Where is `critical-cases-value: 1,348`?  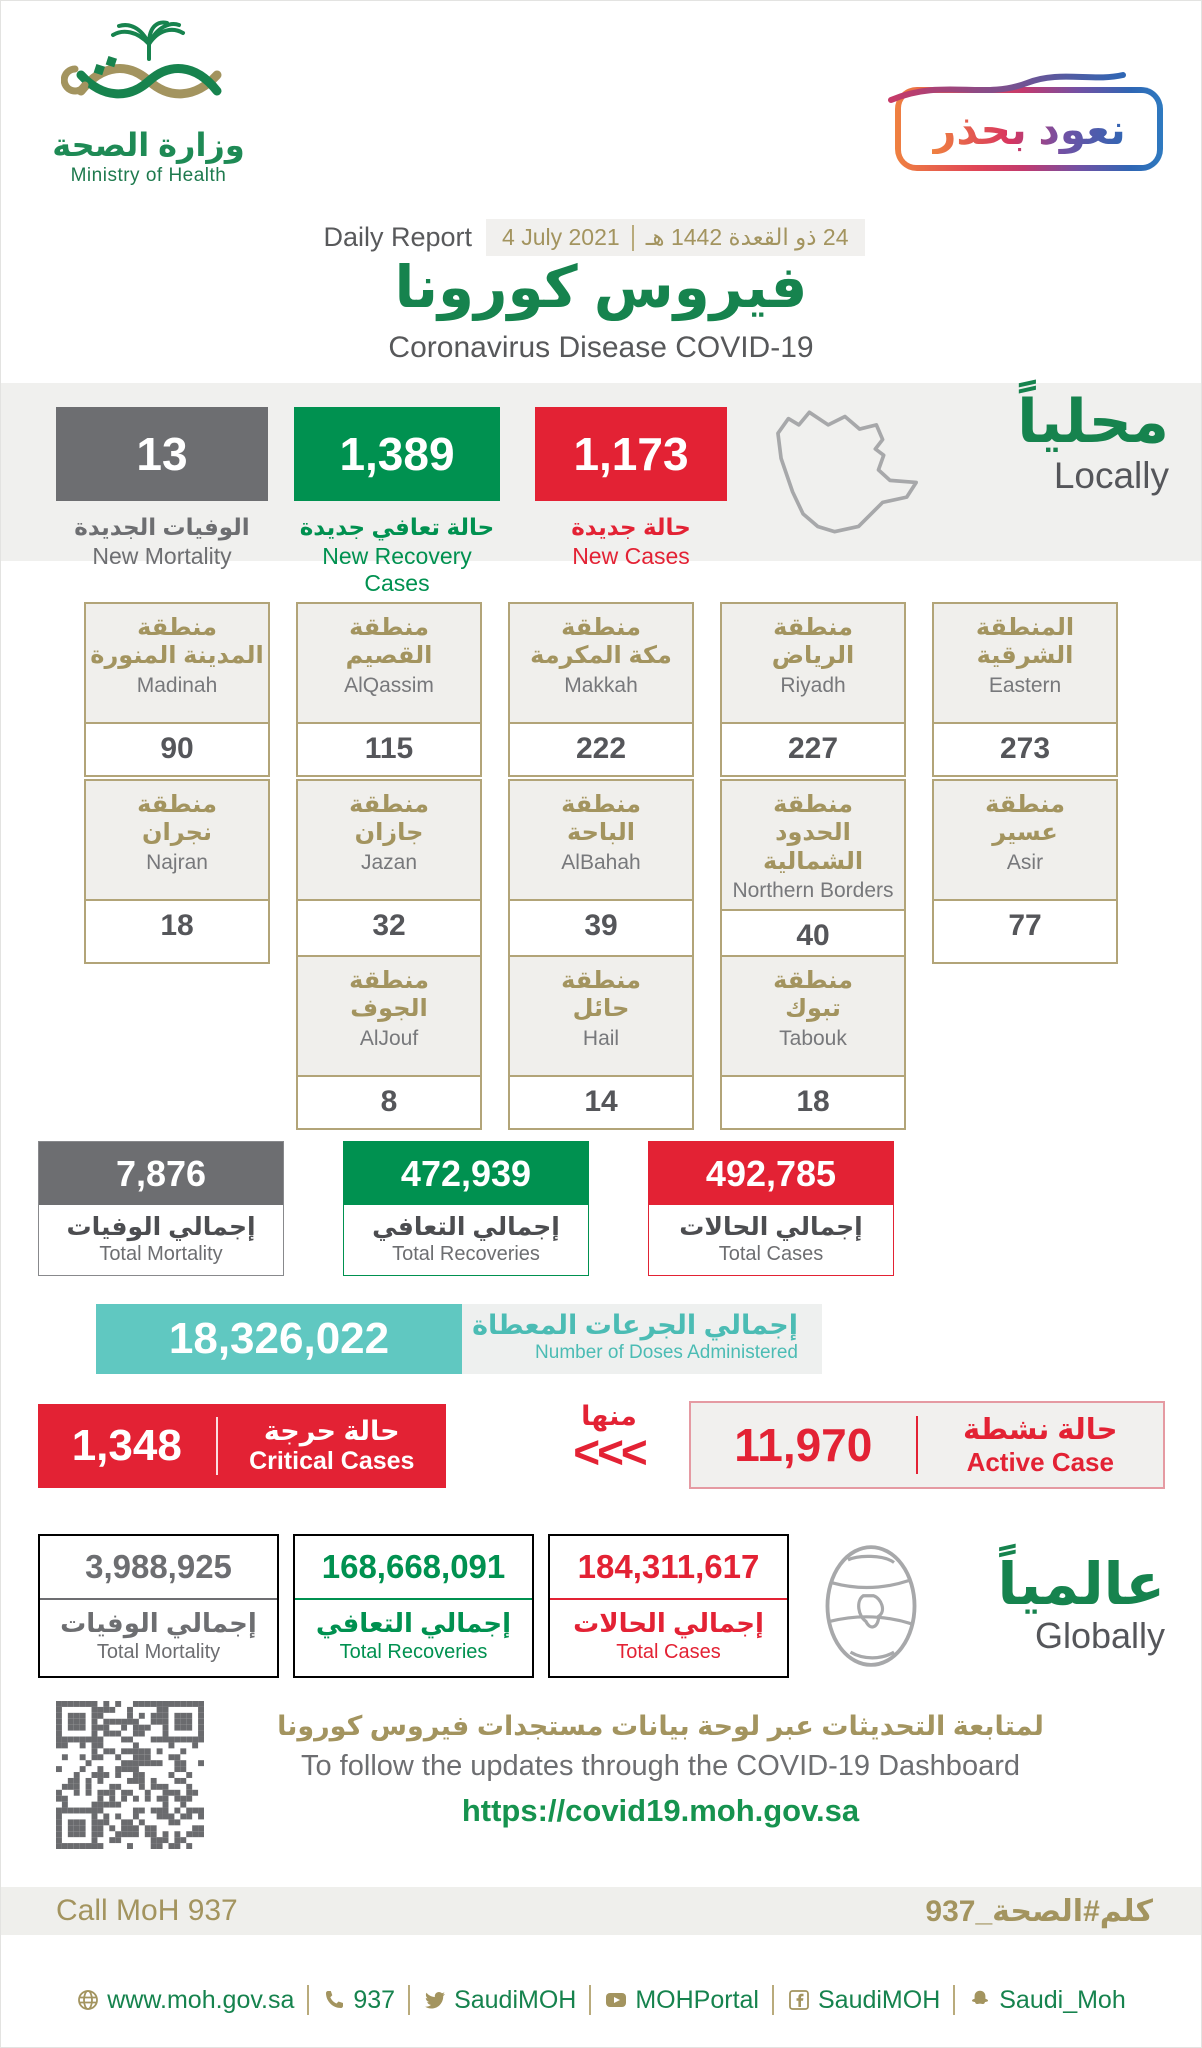 critical-cases-value: 1,348 is located at coordinates (126, 1445).